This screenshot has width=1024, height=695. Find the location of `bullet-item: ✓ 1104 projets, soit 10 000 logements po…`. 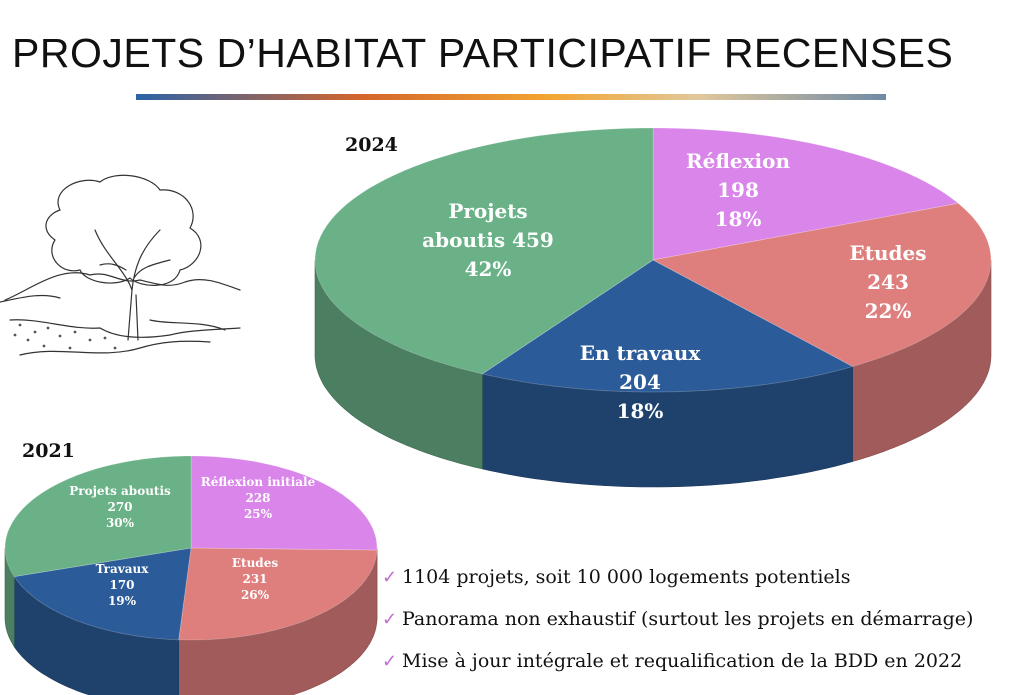

bullet-item: ✓ 1104 projets, soit 10 000 logements po… is located at coordinates (702, 577).